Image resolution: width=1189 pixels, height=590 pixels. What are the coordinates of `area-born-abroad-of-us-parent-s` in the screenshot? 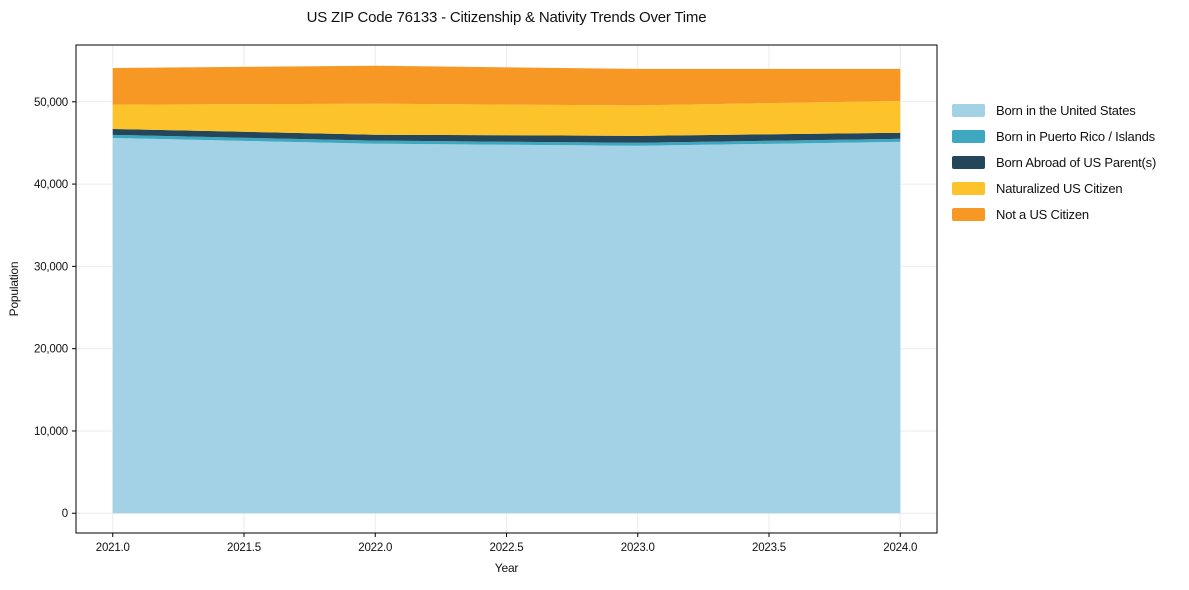 It's located at (506, 135).